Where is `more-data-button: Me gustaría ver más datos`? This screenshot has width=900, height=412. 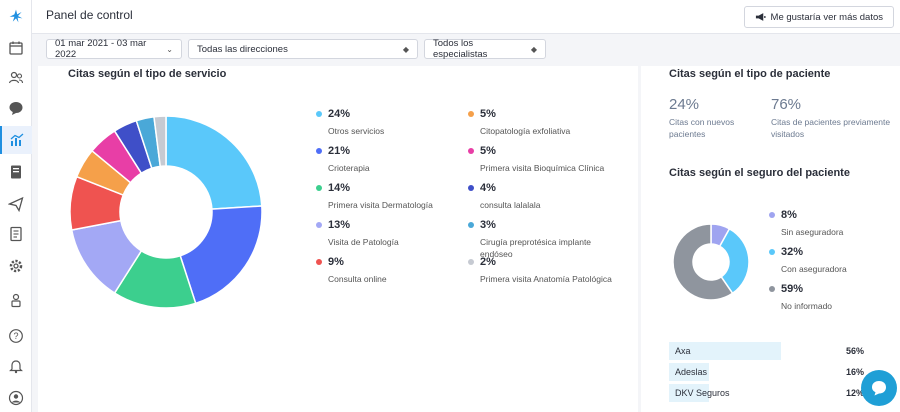
more-data-button: Me gustaría ver más datos is located at coordinates (818, 17).